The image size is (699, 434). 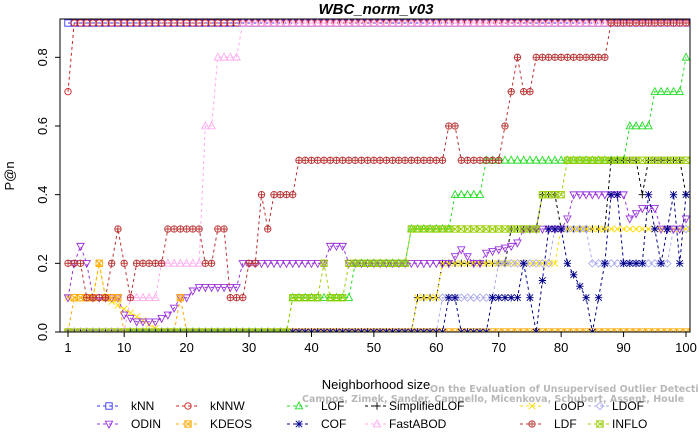 What do you see at coordinates (42, 126) in the screenshot?
I see `y-tick-label: 0.6` at bounding box center [42, 126].